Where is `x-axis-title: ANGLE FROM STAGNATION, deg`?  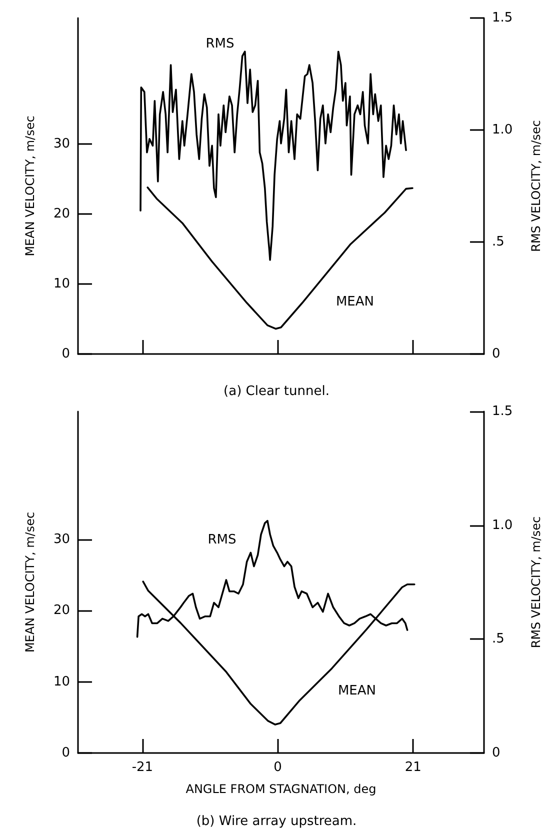
x-axis-title: ANGLE FROM STAGNATION, deg is located at coordinates (281, 789).